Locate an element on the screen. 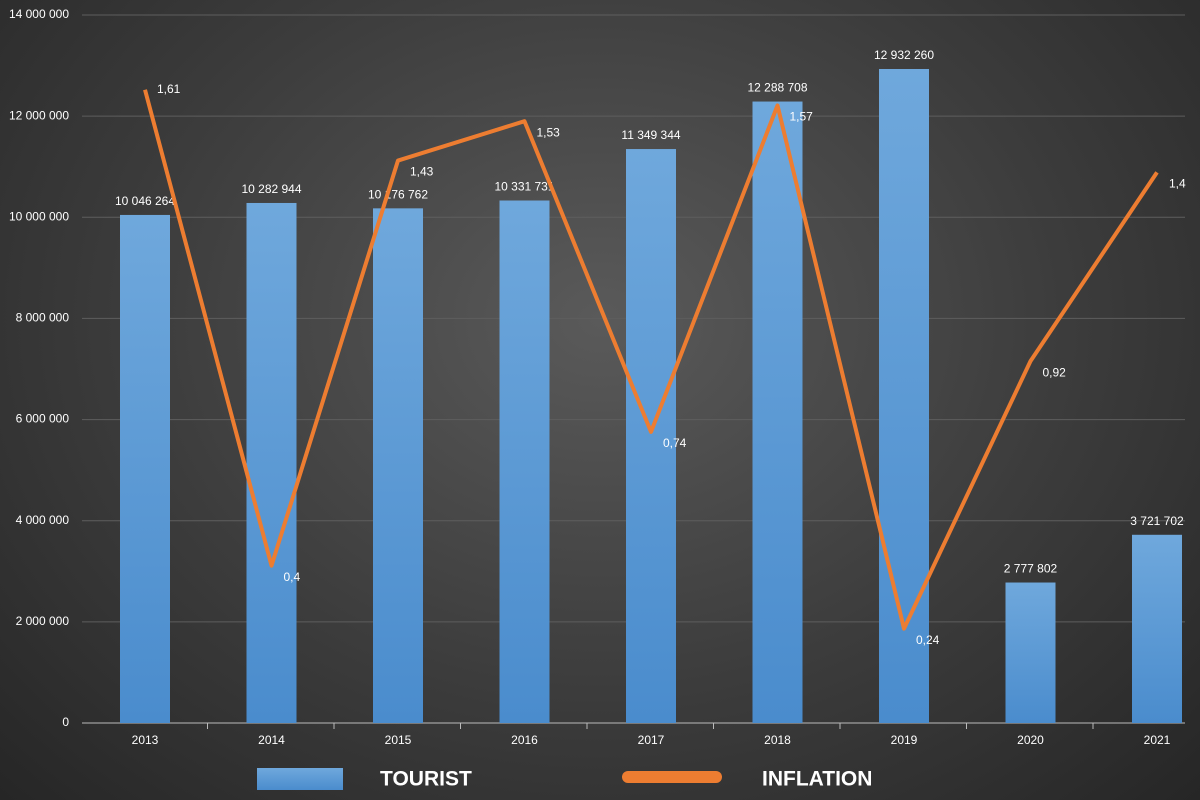  bar-value-label: 10 282 944 is located at coordinates (271, 189).